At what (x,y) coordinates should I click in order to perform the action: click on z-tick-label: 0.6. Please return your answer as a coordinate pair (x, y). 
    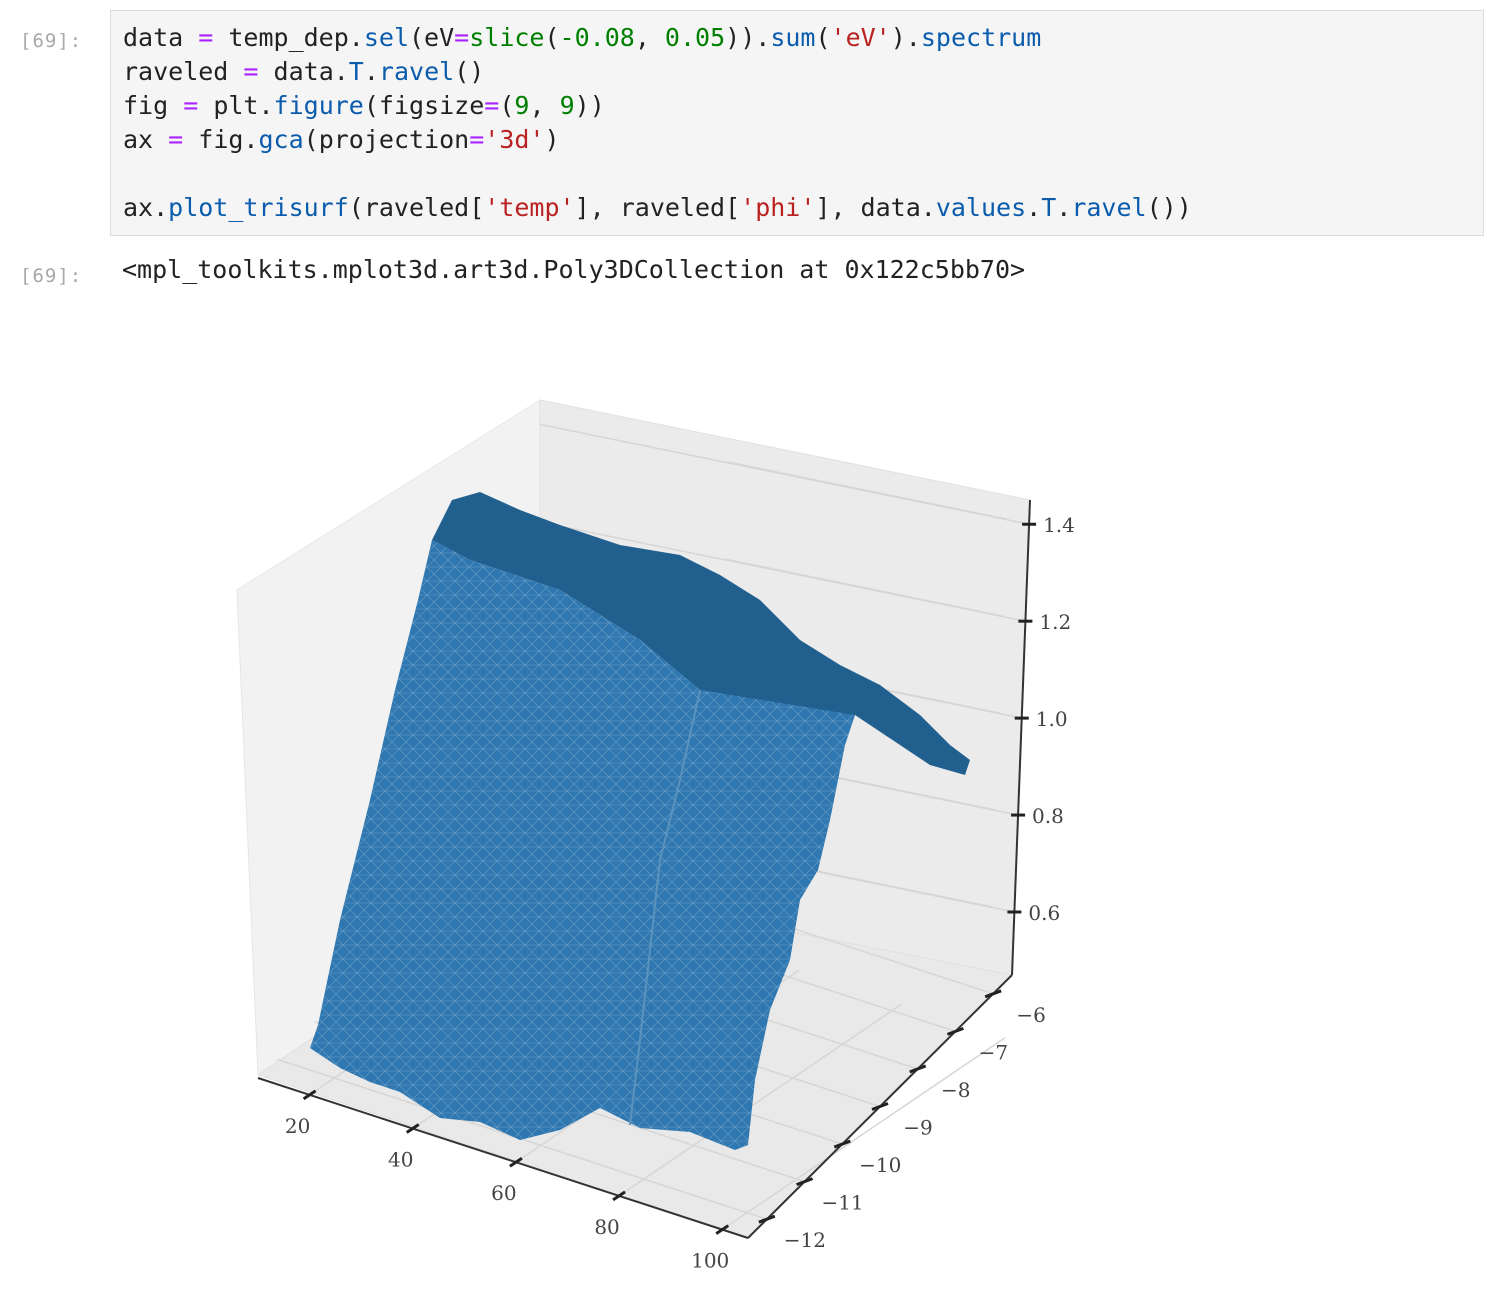
    Looking at the image, I should click on (1044, 913).